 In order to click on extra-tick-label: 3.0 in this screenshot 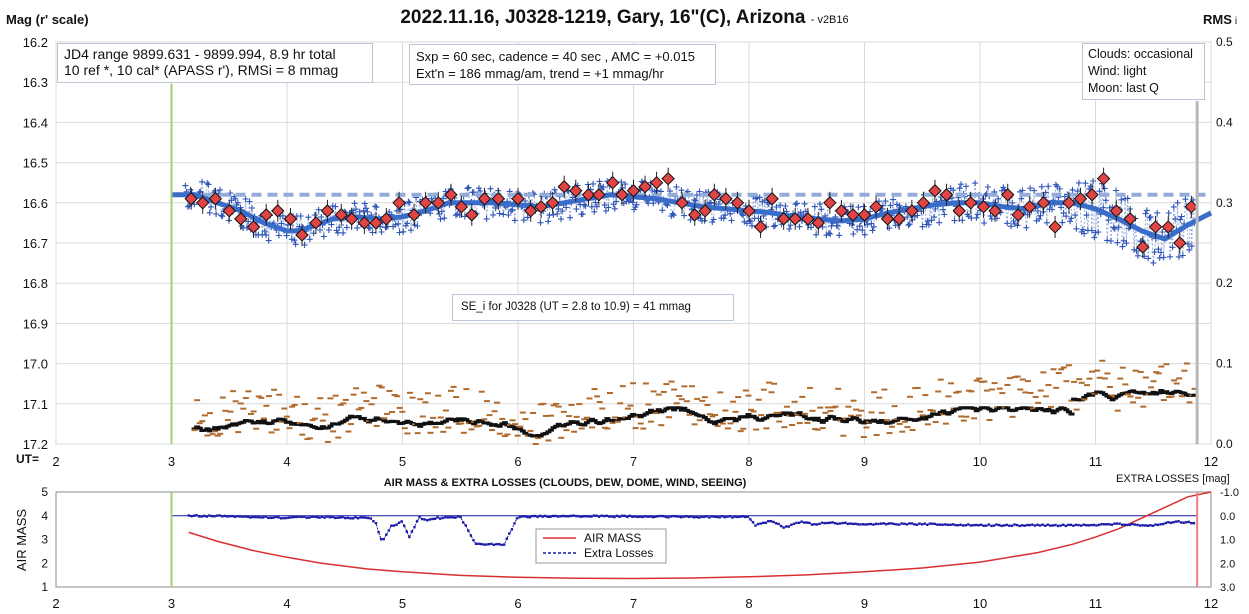, I will do `click(1227, 588)`.